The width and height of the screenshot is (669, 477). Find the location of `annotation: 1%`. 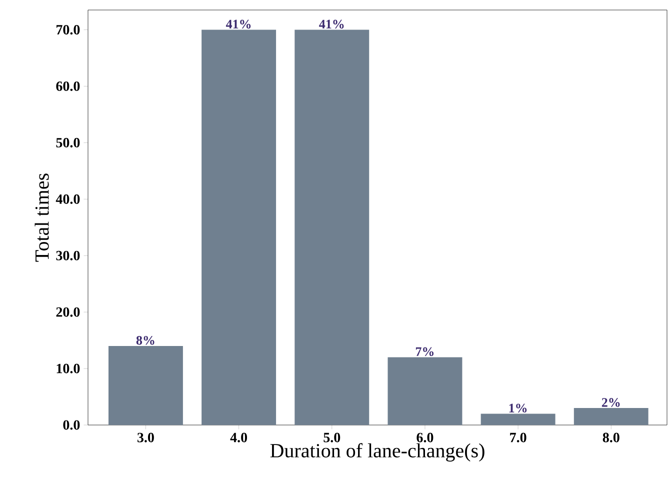

annotation: 1% is located at coordinates (518, 408).